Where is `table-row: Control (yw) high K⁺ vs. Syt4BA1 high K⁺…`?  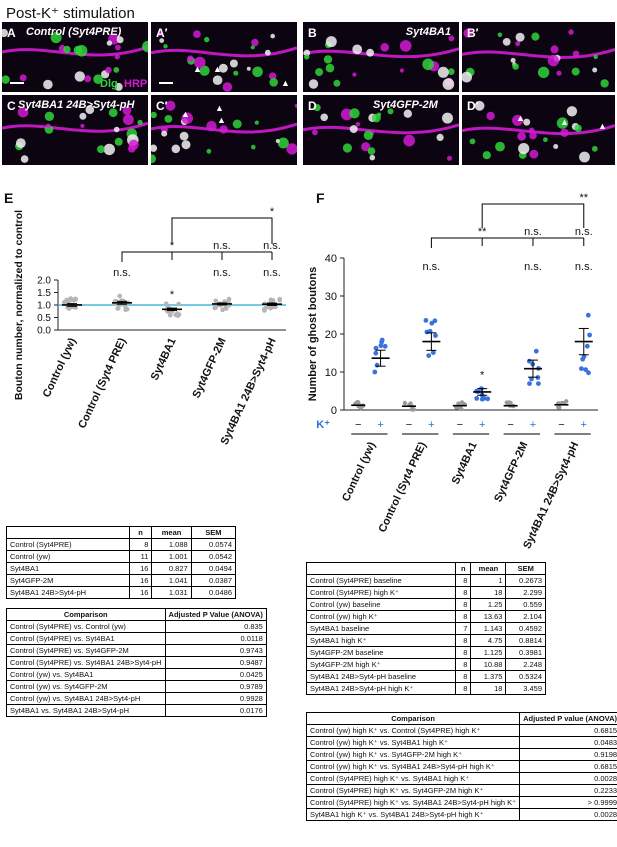
table-row: Control (yw) high K⁺ vs. Syt4BA1 high K⁺… is located at coordinates (461, 742).